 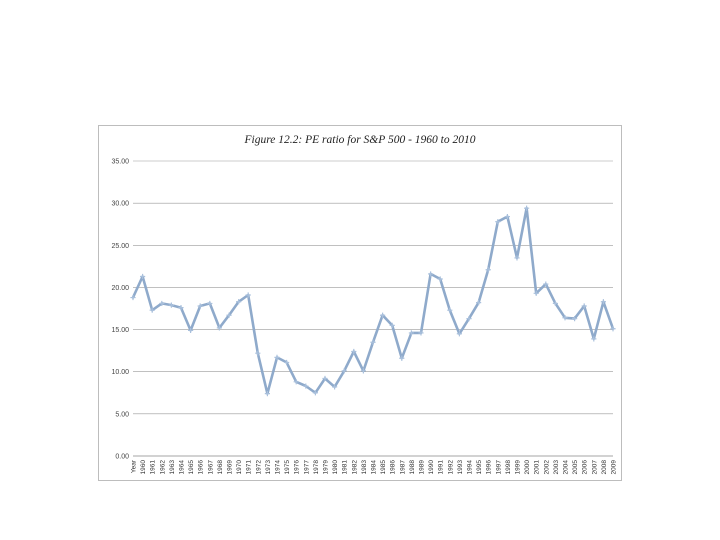 I want to click on x-tick-label: 1996, so click(x=489, y=467).